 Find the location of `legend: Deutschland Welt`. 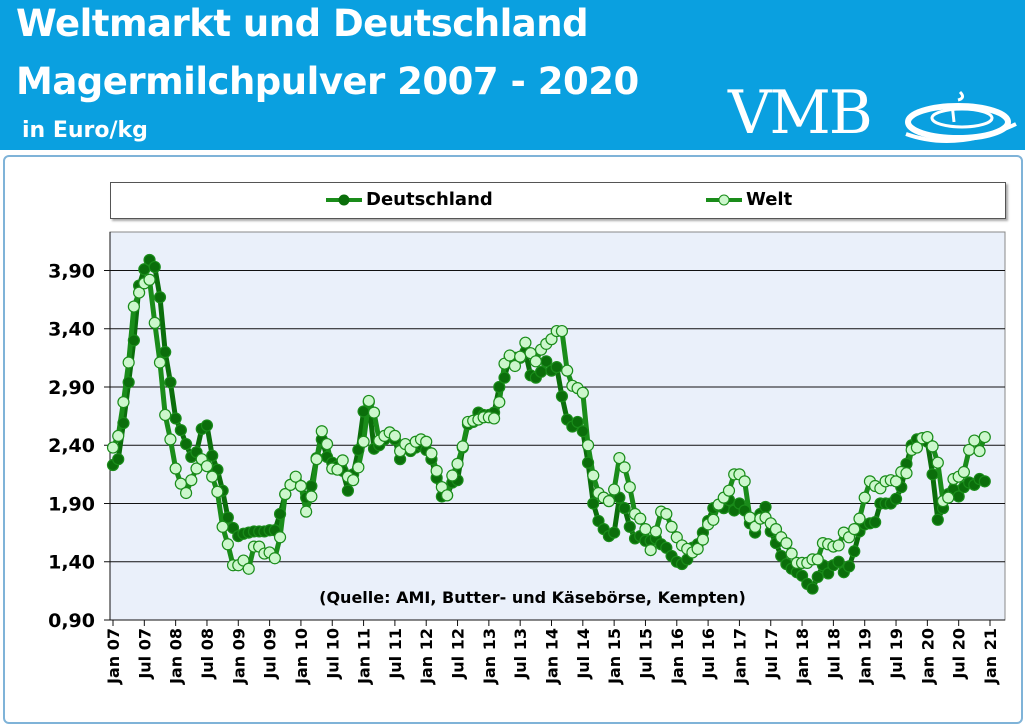

legend: Deutschland Welt is located at coordinates (558, 200).